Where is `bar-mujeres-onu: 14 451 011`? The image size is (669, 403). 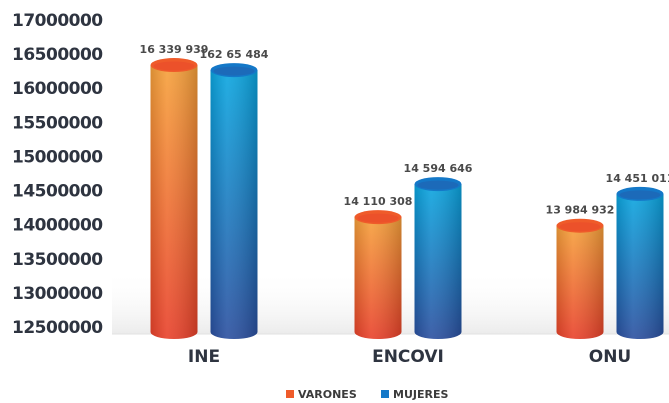 bar-mujeres-onu: 14 451 011 is located at coordinates (637, 255).